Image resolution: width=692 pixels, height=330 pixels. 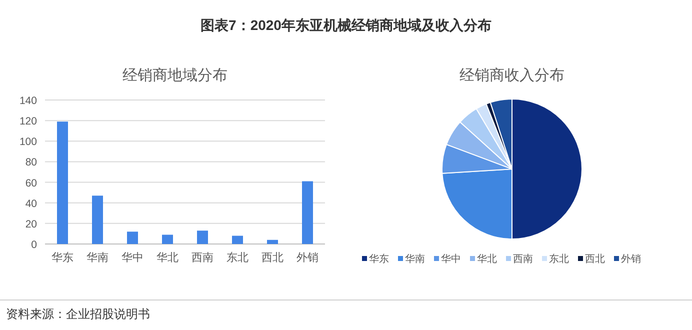 I want to click on x-tick-label: 华东, so click(x=63, y=257).